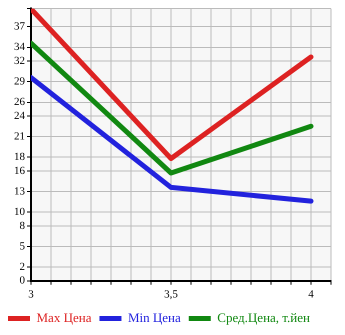 This screenshot has width=345, height=335. I want to click on y-tick-label: 29, so click(20, 82).